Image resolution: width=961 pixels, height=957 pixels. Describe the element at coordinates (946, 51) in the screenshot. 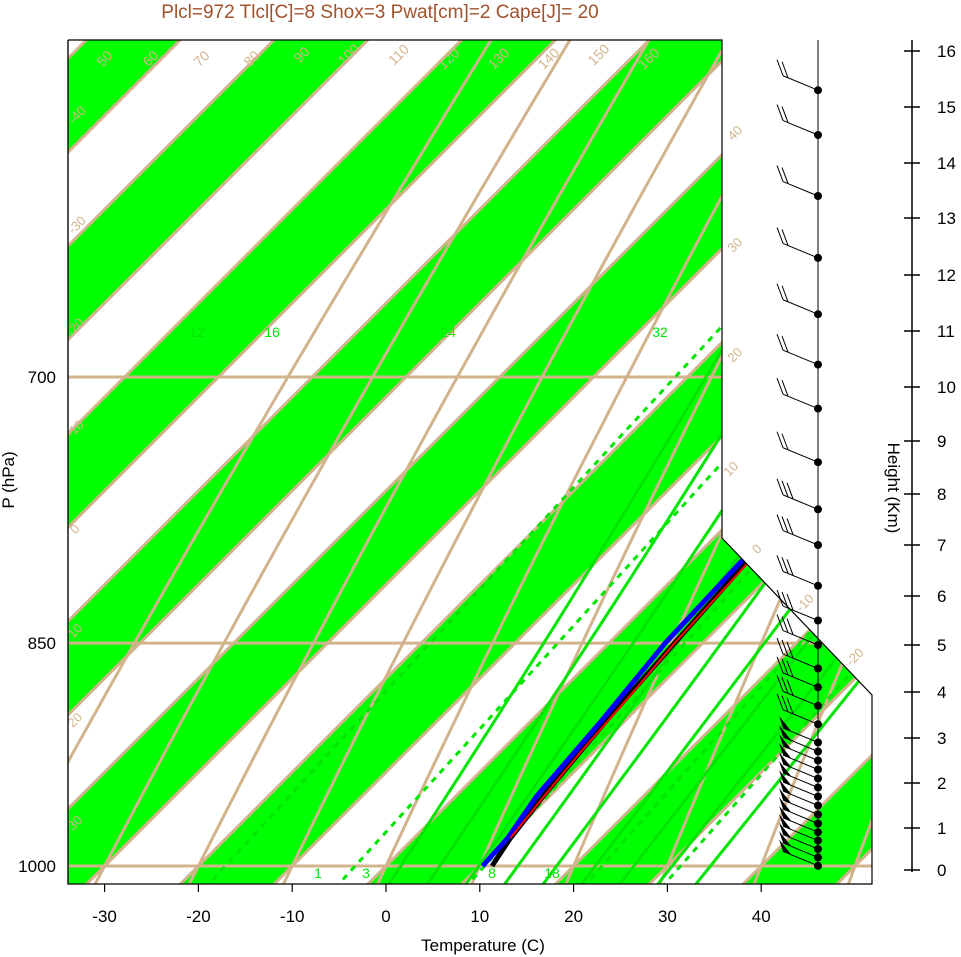

I see `height-tick-label: 16` at that location.